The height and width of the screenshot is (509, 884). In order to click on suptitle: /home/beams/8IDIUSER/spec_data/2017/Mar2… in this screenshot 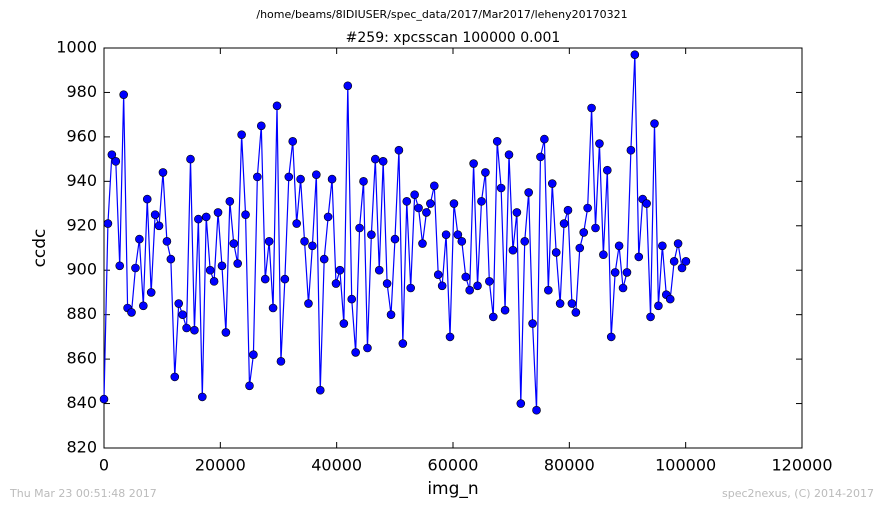, I will do `click(441, 14)`.